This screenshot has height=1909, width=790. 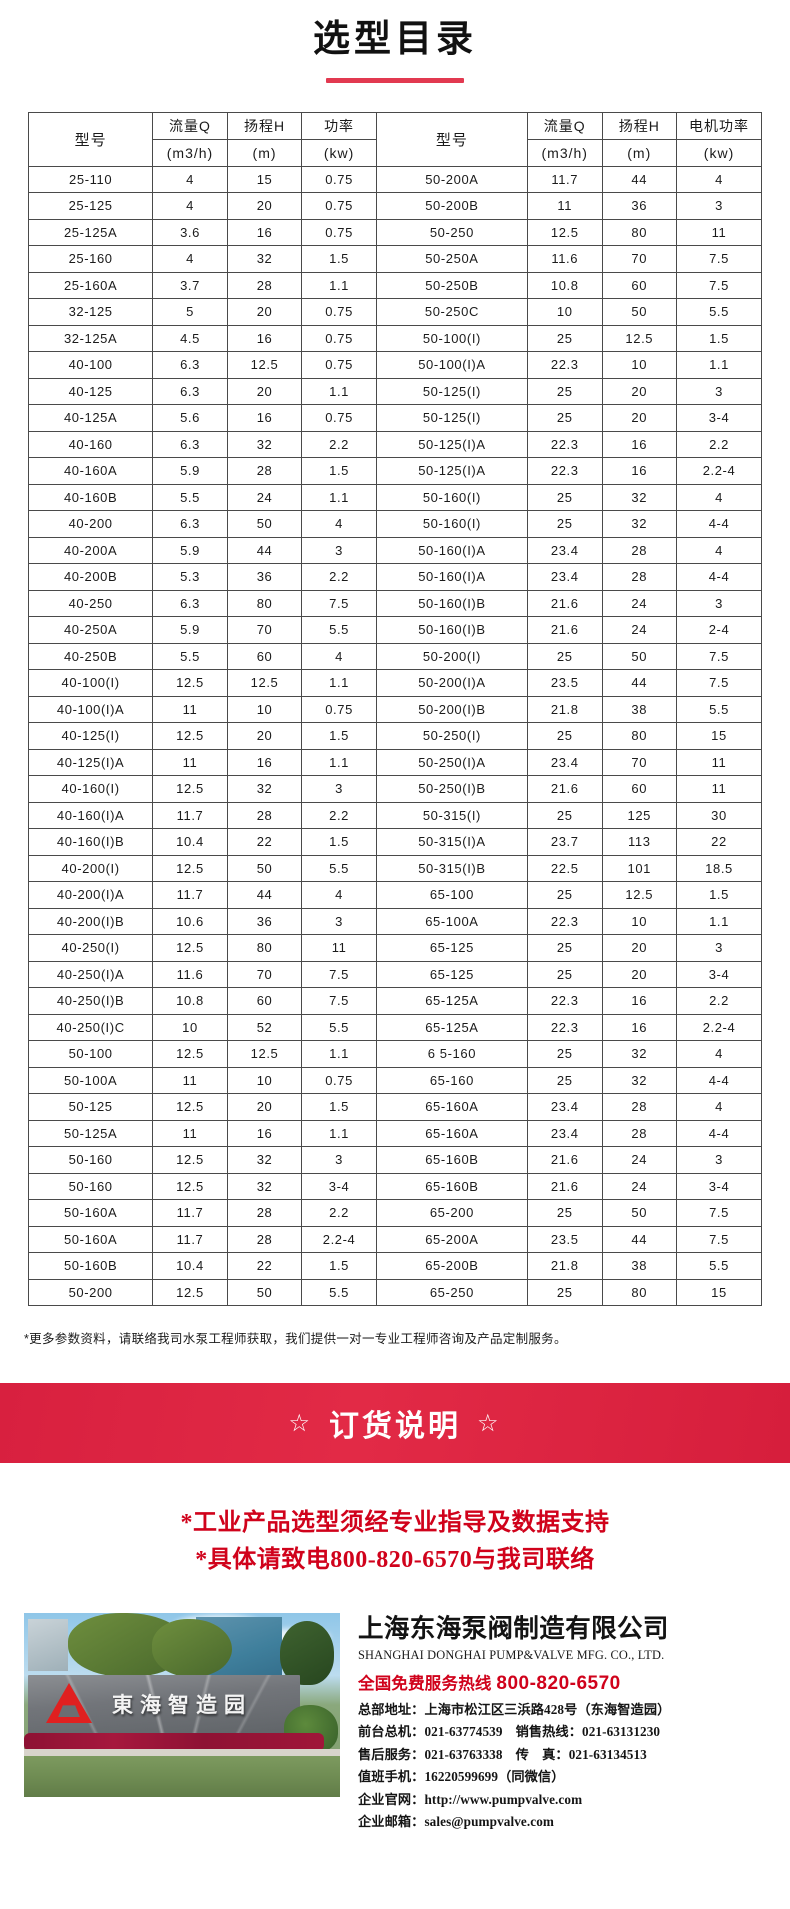 What do you see at coordinates (564, 179) in the screenshot?
I see `table-cell: 11.7` at bounding box center [564, 179].